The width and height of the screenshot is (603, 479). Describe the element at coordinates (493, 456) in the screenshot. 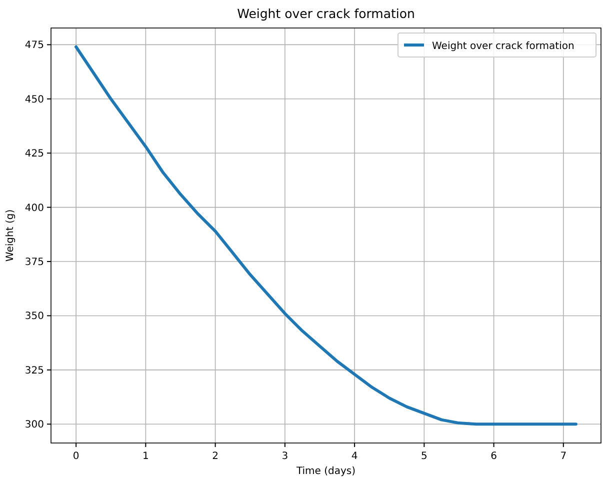

I see `x-tick-label: 6` at that location.